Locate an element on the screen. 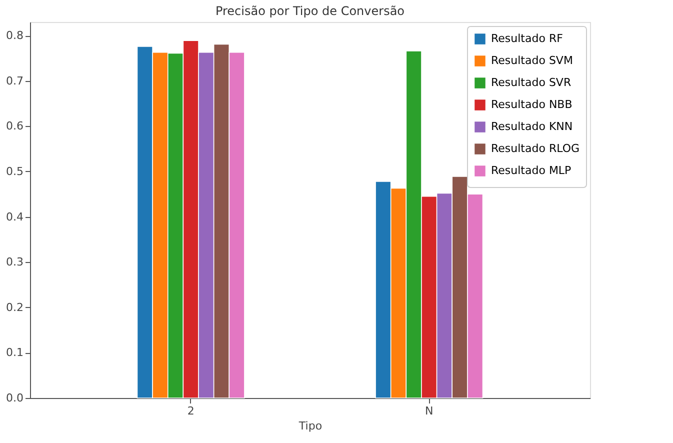 The width and height of the screenshot is (673, 443). y-tick-label: 0.7 is located at coordinates (15, 81).